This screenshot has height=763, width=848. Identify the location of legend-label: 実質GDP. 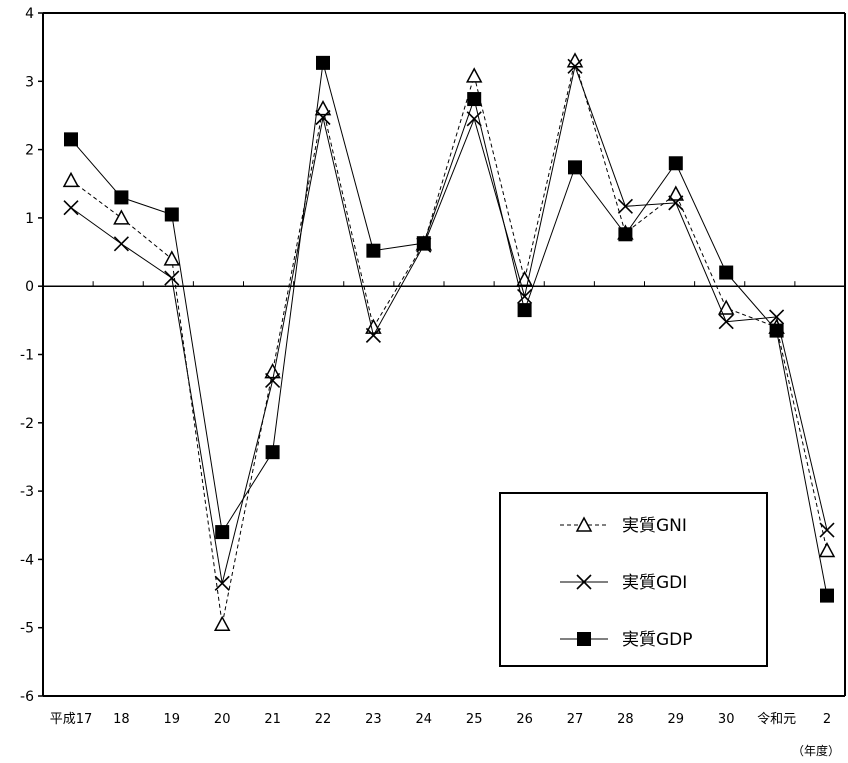
(657, 640).